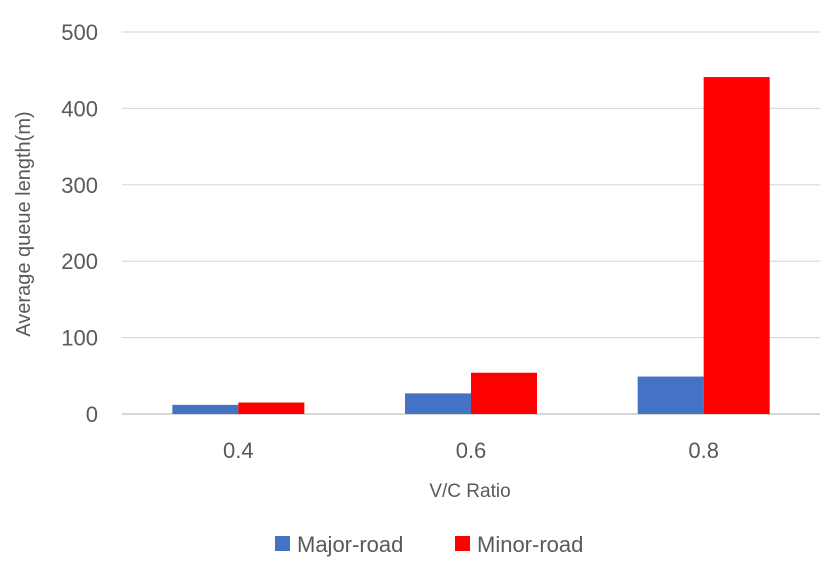 The width and height of the screenshot is (832, 575). What do you see at coordinates (462, 543) in the screenshot?
I see `legend-swatch-minor-road` at bounding box center [462, 543].